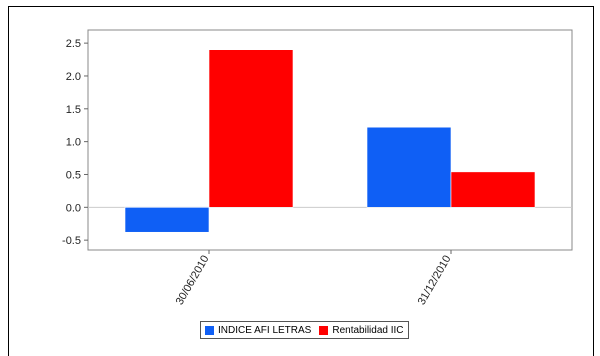 The width and height of the screenshot is (600, 356). Describe the element at coordinates (435, 281) in the screenshot. I see `x-tick-label: 31/12/2010` at that location.